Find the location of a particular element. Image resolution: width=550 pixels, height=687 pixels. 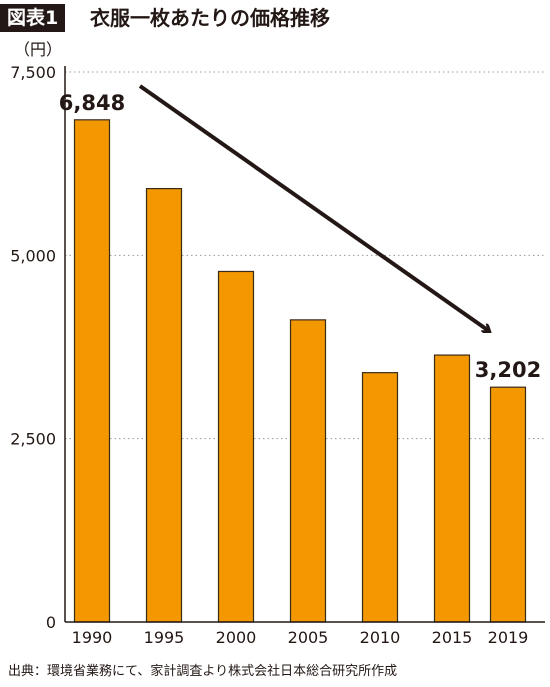

x-tick-label: 1990 is located at coordinates (92, 637).